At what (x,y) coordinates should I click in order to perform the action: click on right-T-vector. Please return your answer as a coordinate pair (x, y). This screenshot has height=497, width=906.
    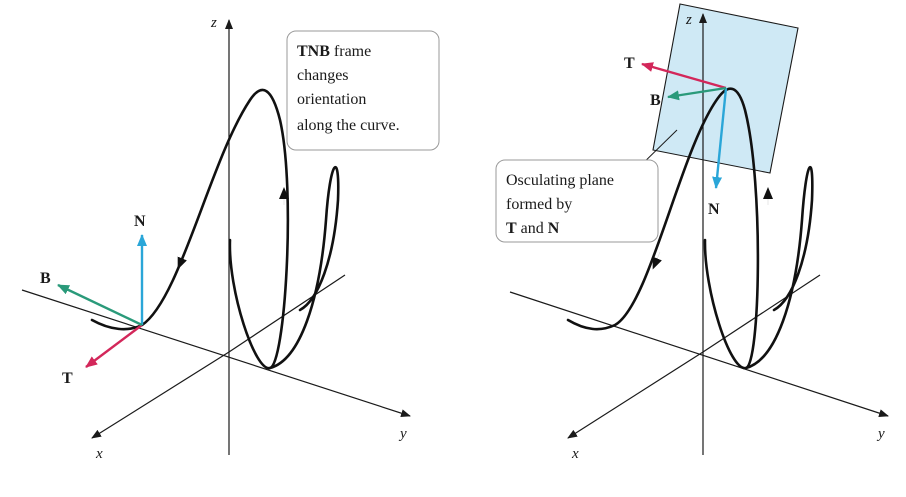
    Looking at the image, I should click on (684, 76).